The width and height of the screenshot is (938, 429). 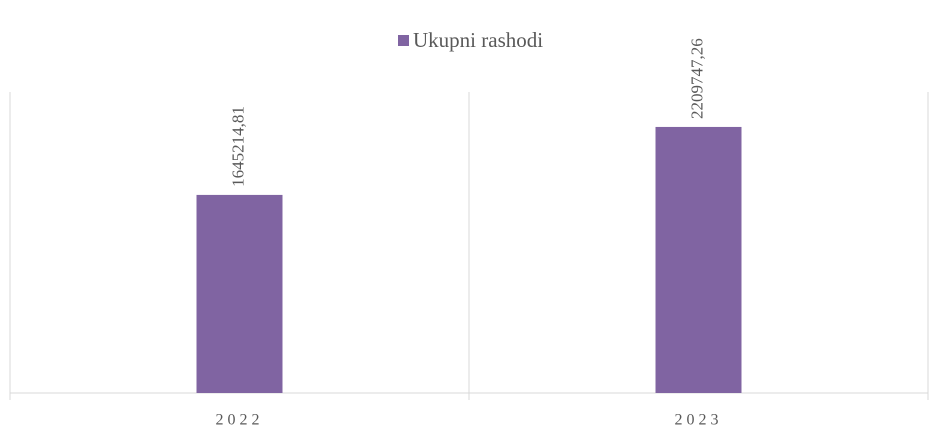 What do you see at coordinates (699, 420) in the screenshot?
I see `x-tick-label: 2023` at bounding box center [699, 420].